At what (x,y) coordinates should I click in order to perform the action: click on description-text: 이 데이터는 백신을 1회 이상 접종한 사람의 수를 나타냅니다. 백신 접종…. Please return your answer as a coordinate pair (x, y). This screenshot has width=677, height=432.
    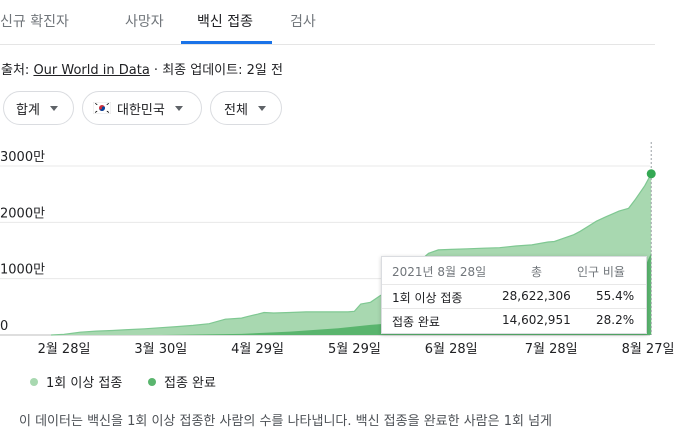
    Looking at the image, I should click on (286, 421).